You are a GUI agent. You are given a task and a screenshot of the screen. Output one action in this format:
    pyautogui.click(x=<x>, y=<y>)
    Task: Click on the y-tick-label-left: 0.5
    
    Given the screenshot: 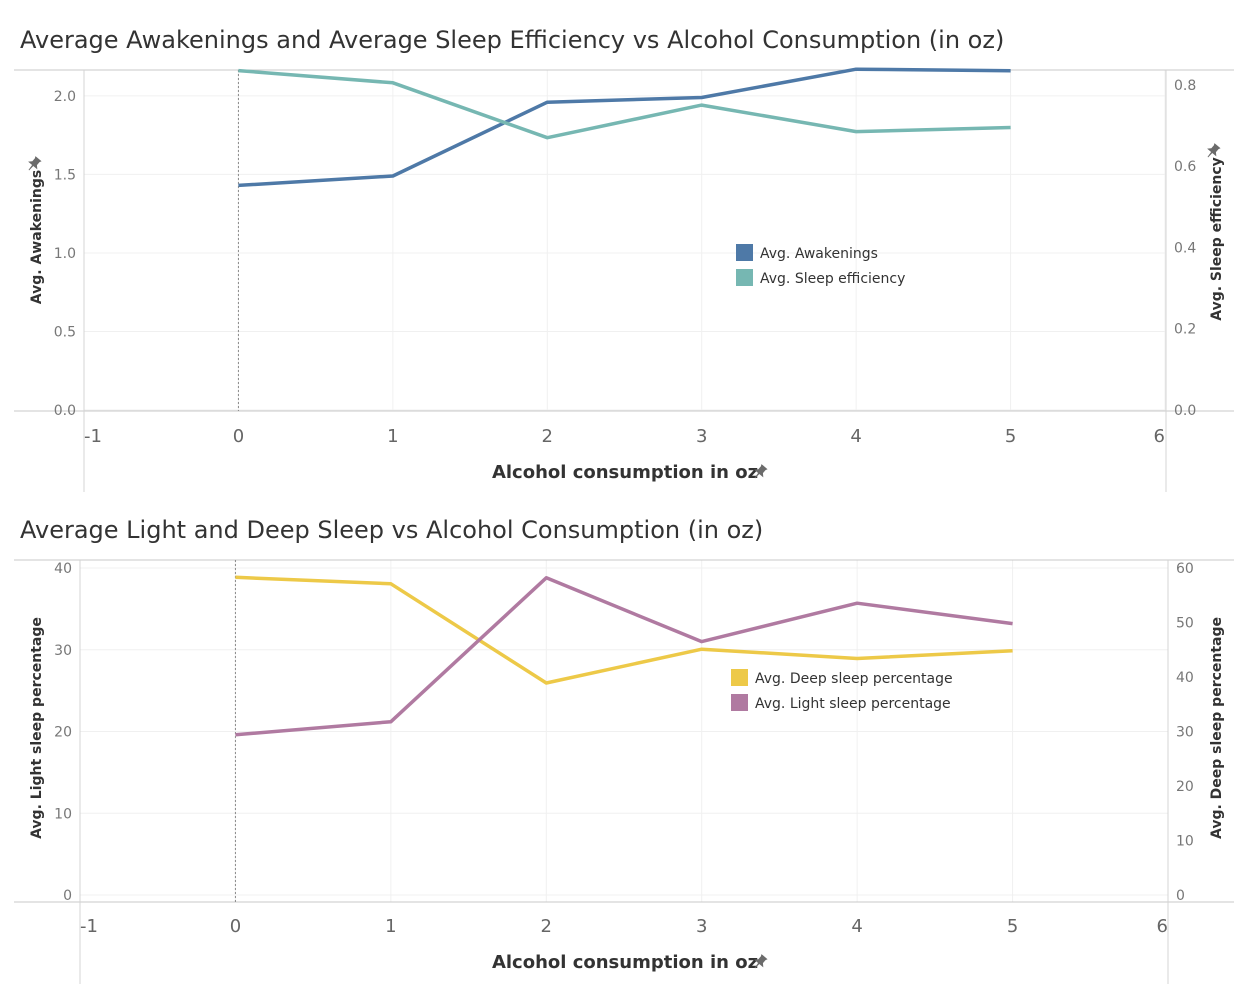 What is the action you would take?
    pyautogui.click(x=65, y=332)
    